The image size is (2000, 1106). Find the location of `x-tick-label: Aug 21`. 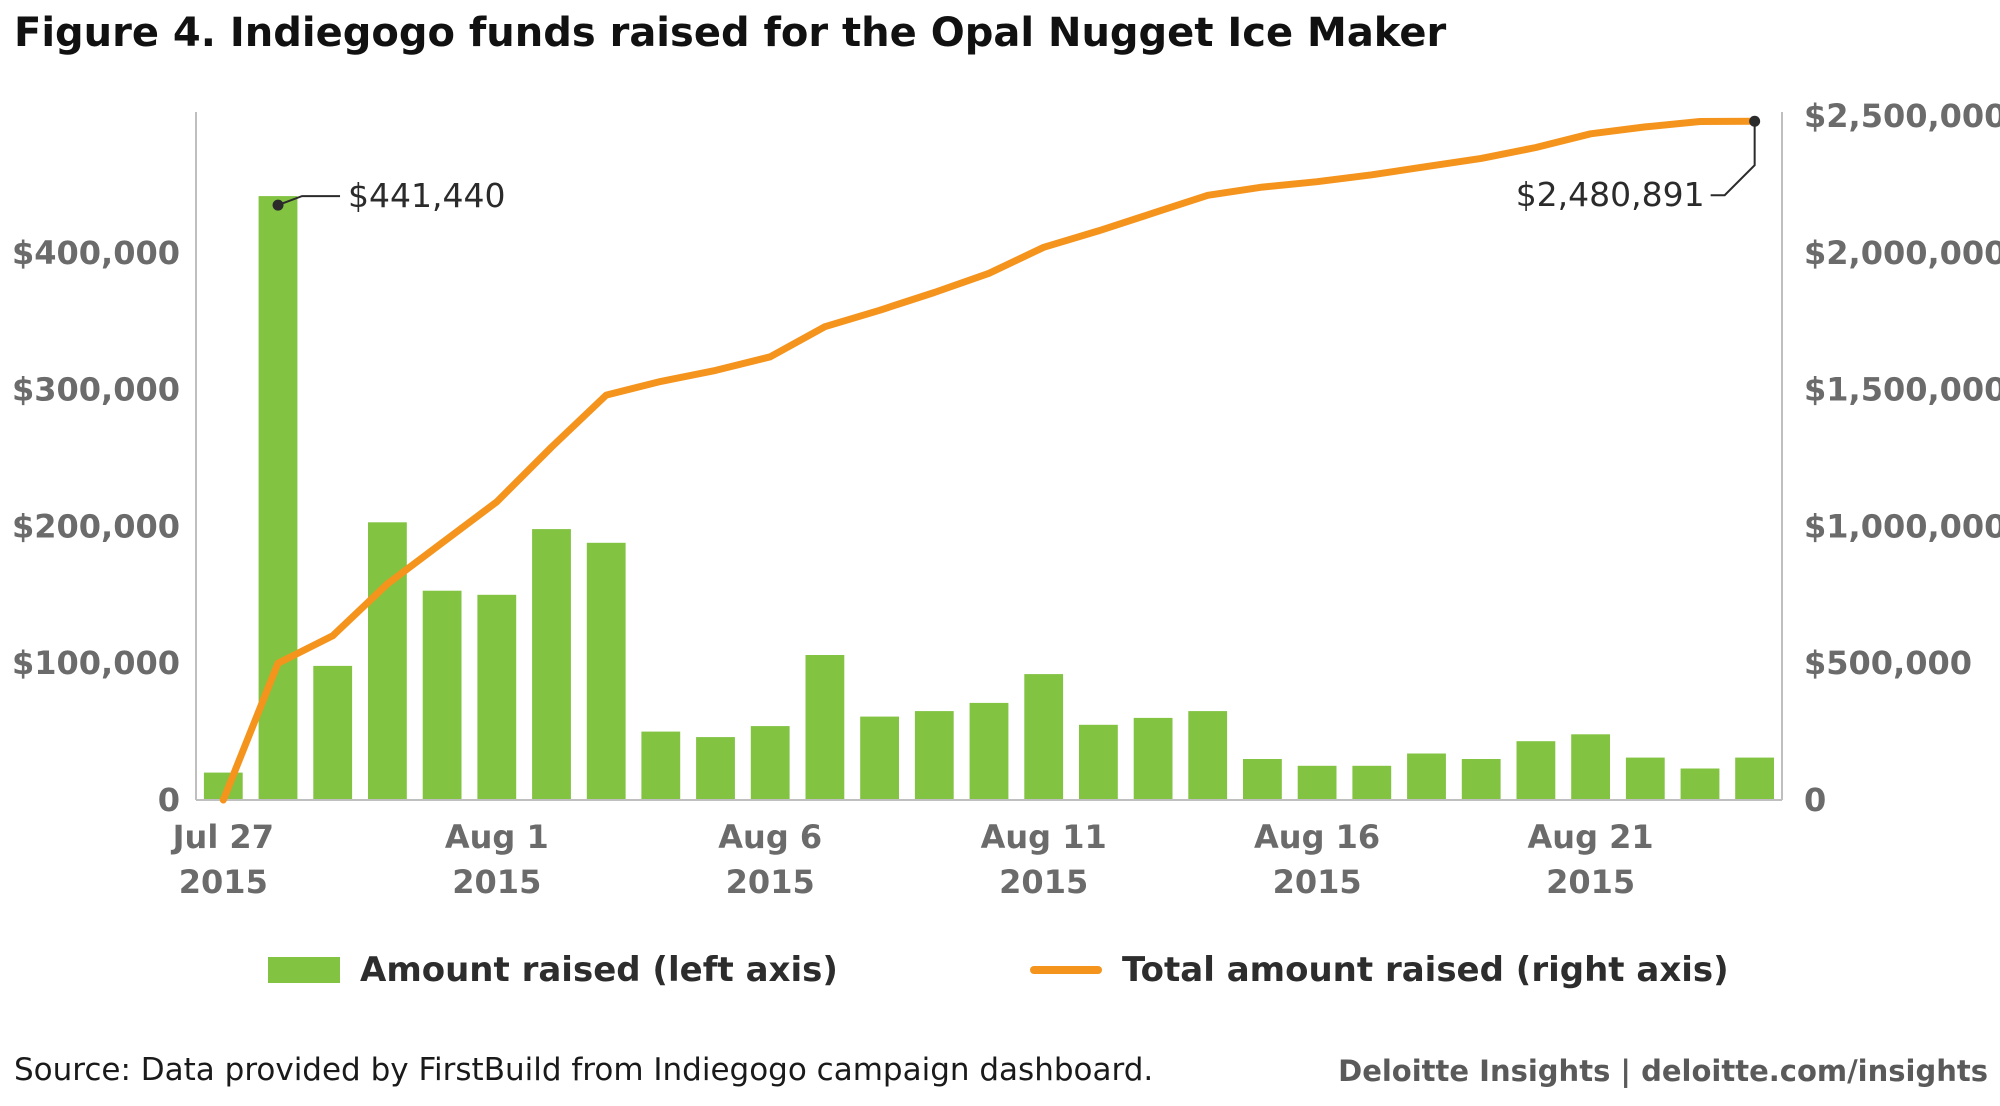

x-tick-label: Aug 21 is located at coordinates (1591, 837).